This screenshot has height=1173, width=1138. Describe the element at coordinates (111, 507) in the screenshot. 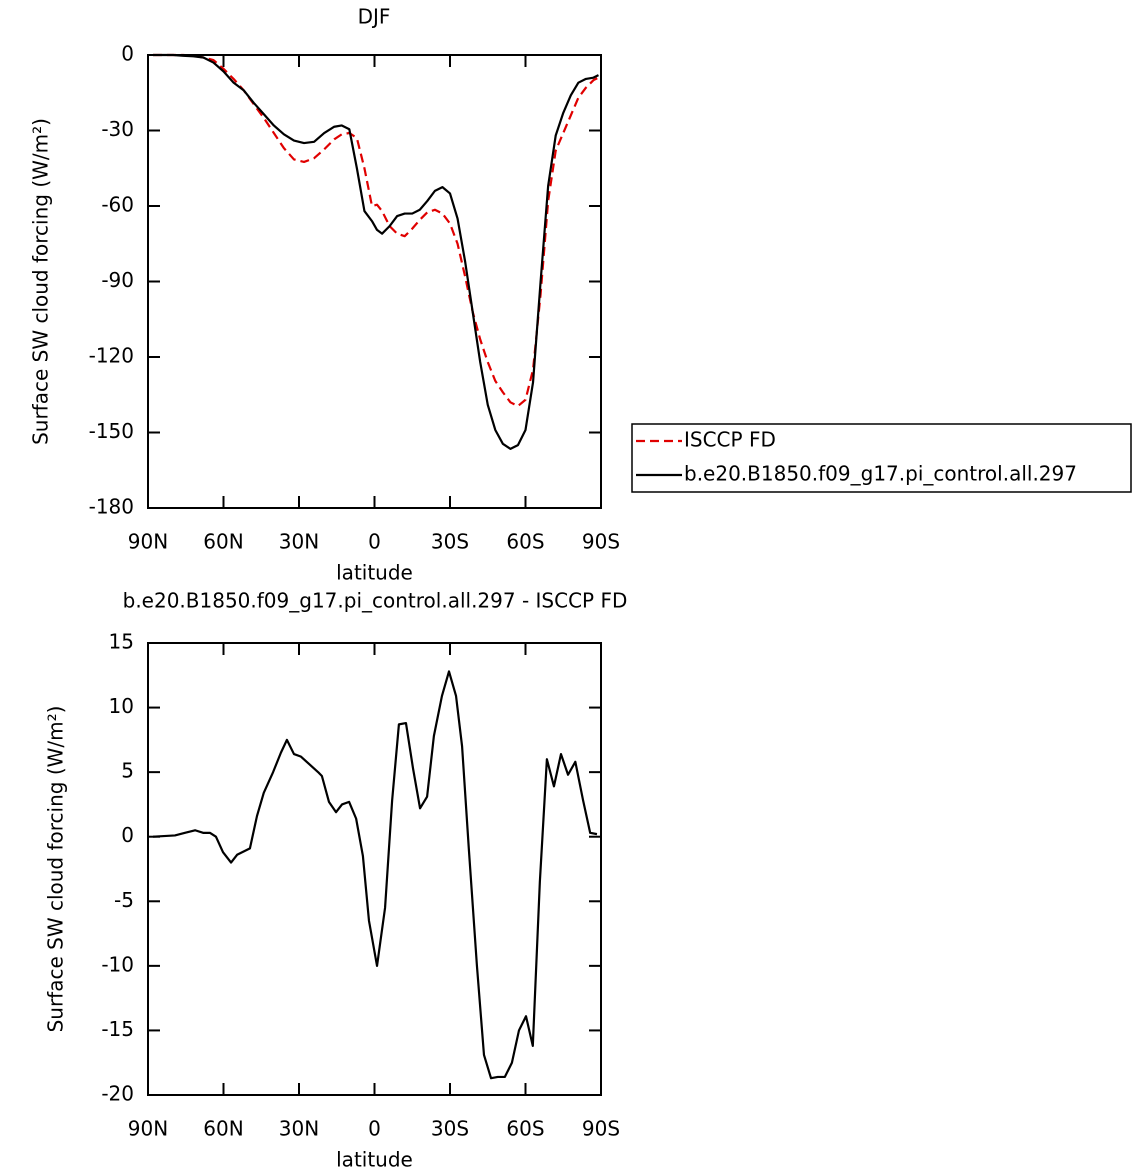

I see `y-tick-label: -180` at that location.